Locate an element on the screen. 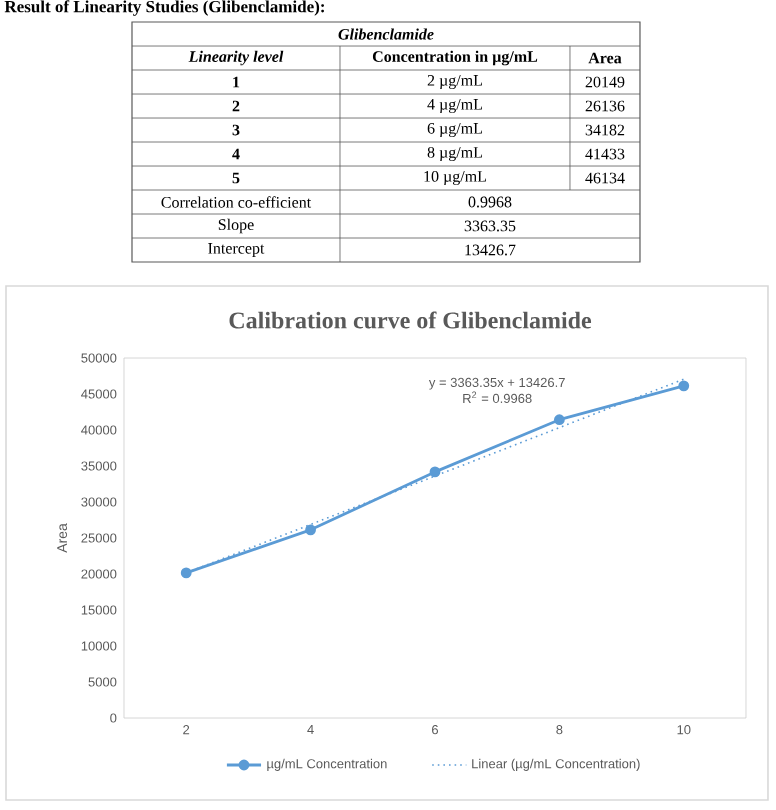 Image resolution: width=776 pixels, height=810 pixels. text: 10 µg/mL is located at coordinates (455, 178).